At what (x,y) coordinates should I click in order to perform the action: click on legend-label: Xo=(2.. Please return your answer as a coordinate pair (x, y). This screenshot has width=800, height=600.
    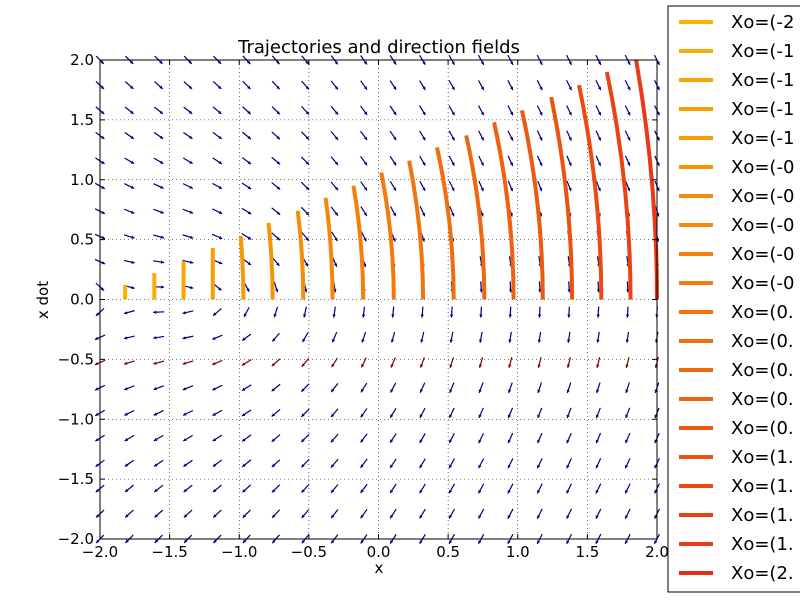
    Looking at the image, I should click on (762, 573).